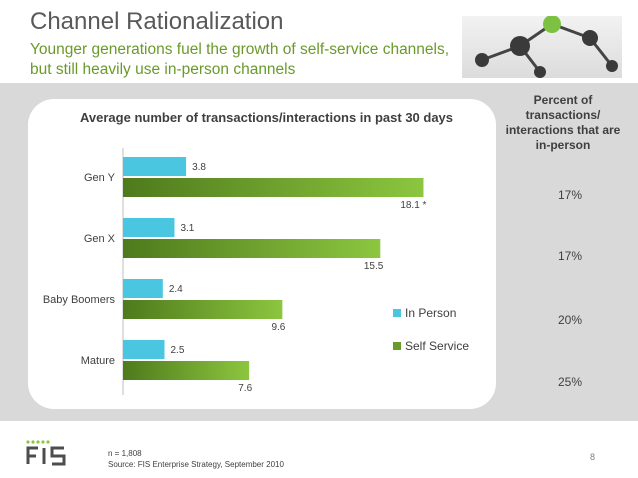  I want to click on data-label-self-service-gen-x: 15.5, so click(374, 266).